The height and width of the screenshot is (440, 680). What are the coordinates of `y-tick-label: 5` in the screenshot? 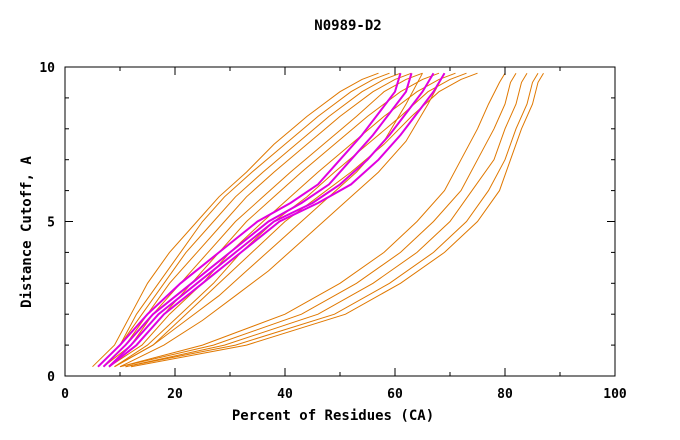 It's located at (51, 223).